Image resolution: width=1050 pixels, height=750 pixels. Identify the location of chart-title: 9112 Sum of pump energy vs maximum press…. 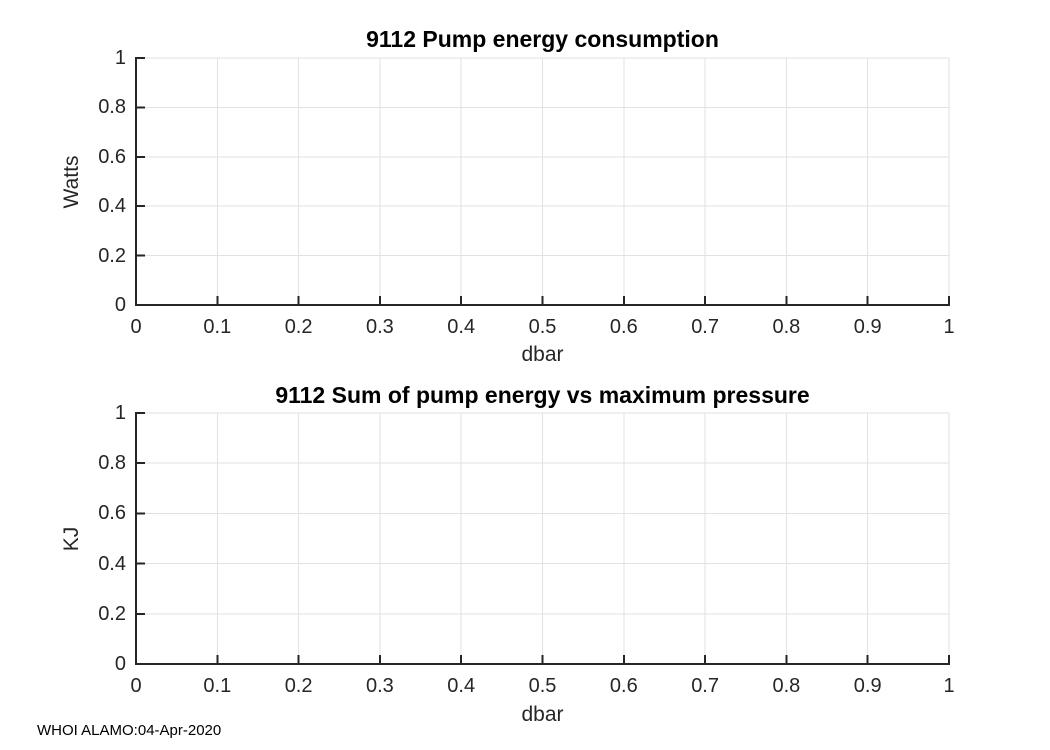
(542, 395).